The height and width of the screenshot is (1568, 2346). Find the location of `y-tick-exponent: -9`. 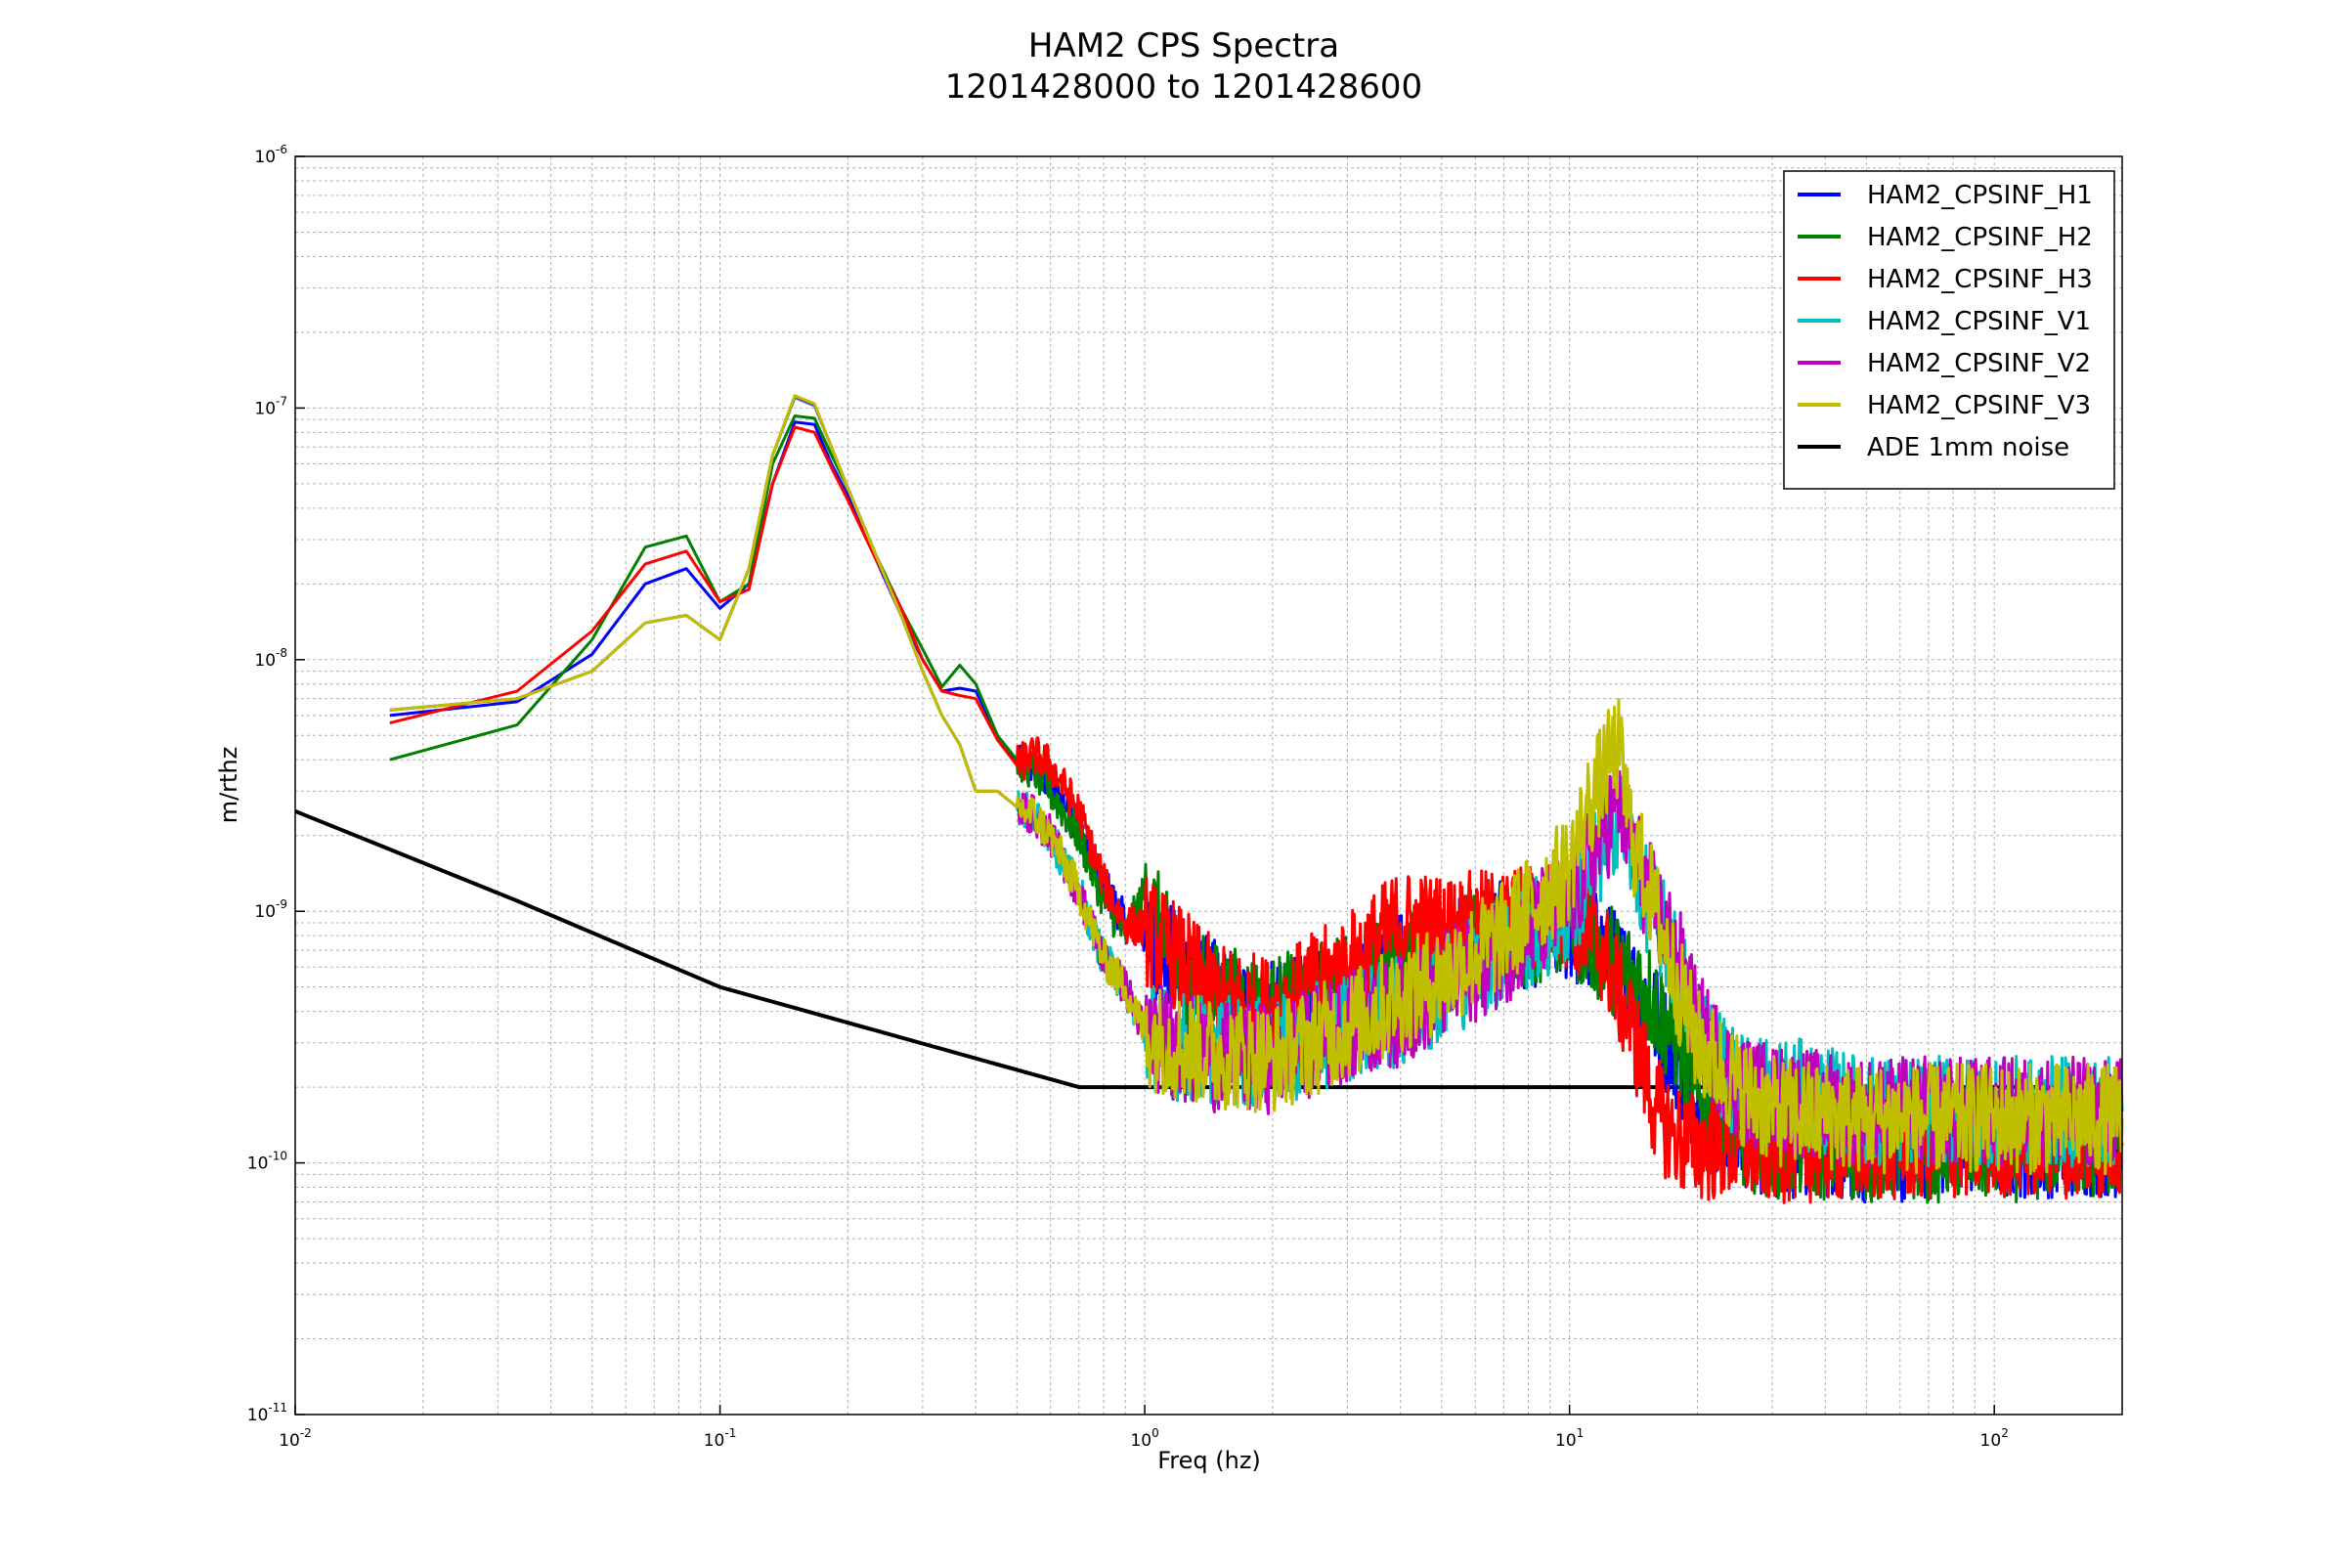

y-tick-exponent: -9 is located at coordinates (281, 904).